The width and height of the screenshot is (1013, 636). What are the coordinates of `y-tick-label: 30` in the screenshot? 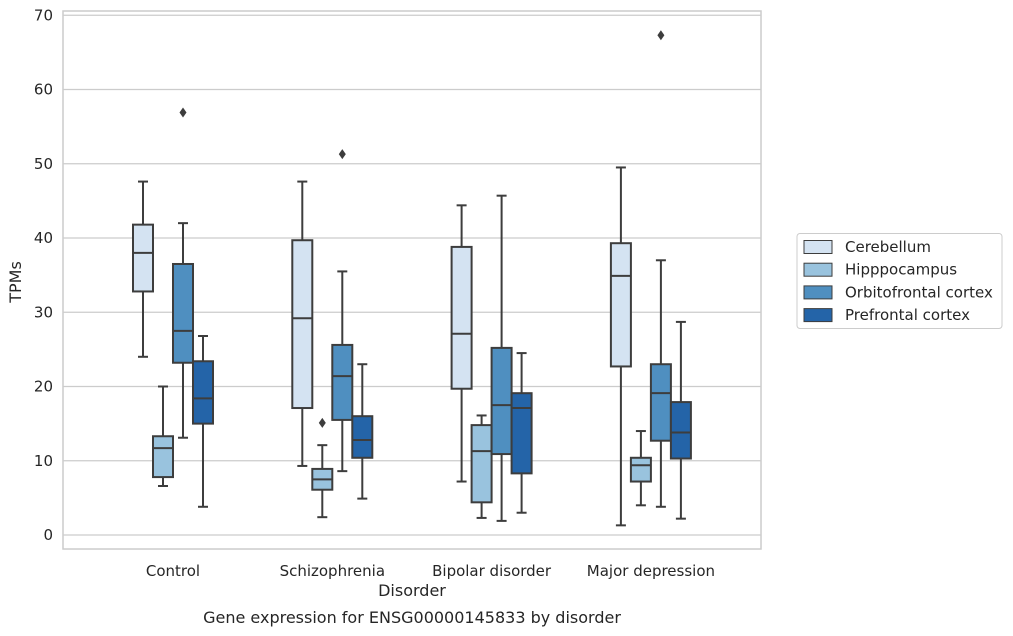 It's located at (43, 312).